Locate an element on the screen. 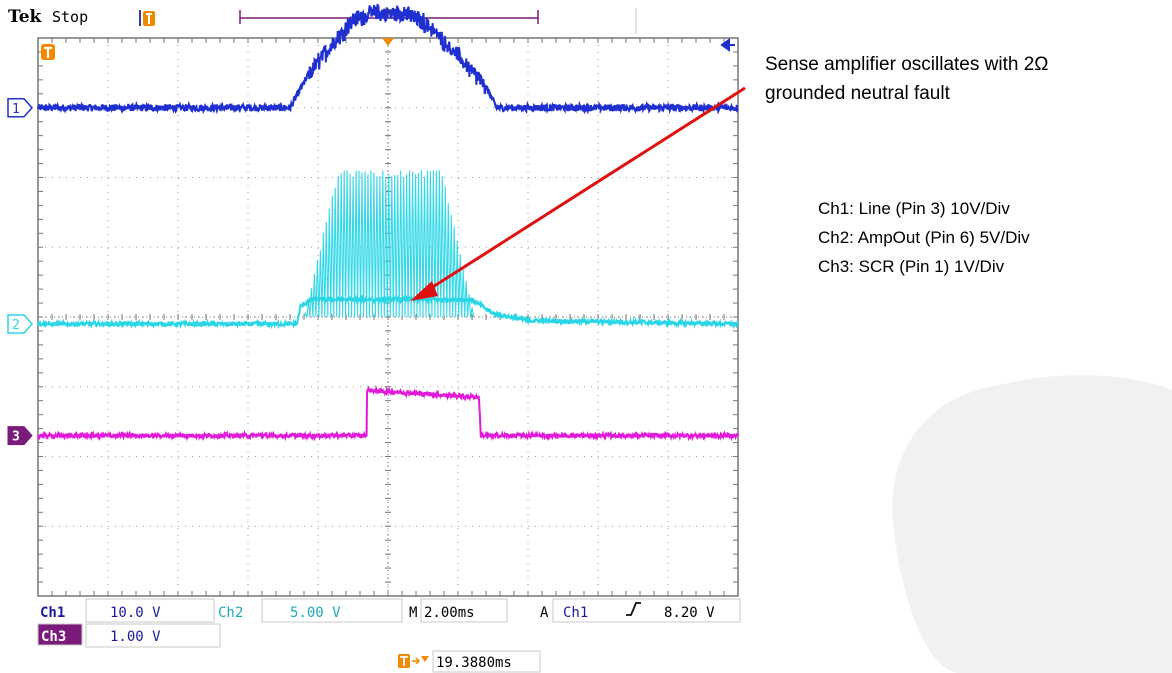  ch2-scale: 5.00 V is located at coordinates (315, 613).